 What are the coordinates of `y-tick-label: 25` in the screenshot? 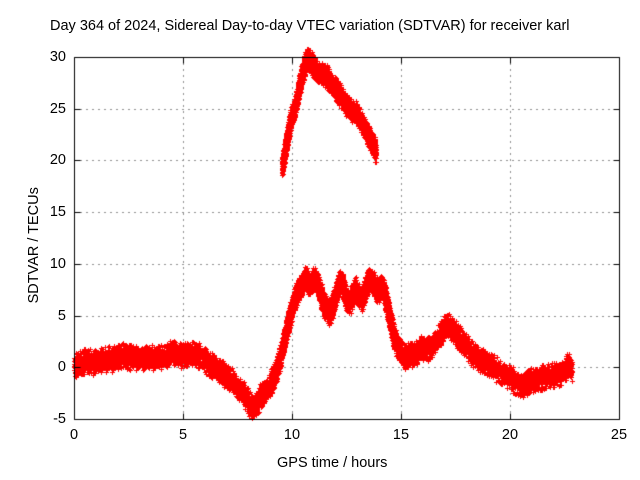 It's located at (57, 108).